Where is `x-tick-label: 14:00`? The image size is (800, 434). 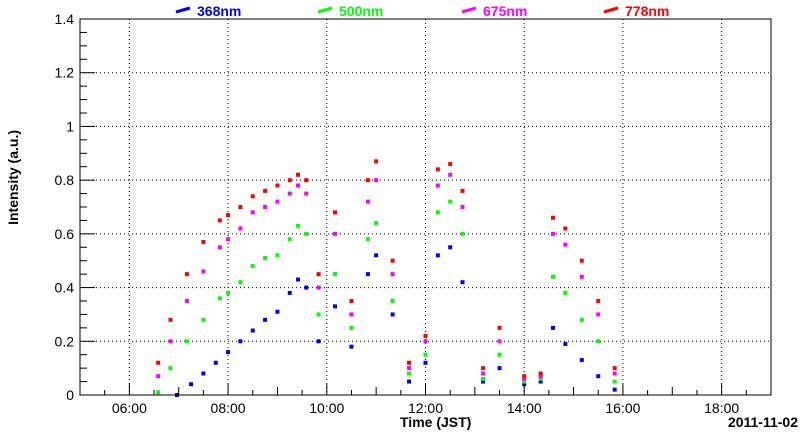
x-tick-label: 14:00 is located at coordinates (524, 408).